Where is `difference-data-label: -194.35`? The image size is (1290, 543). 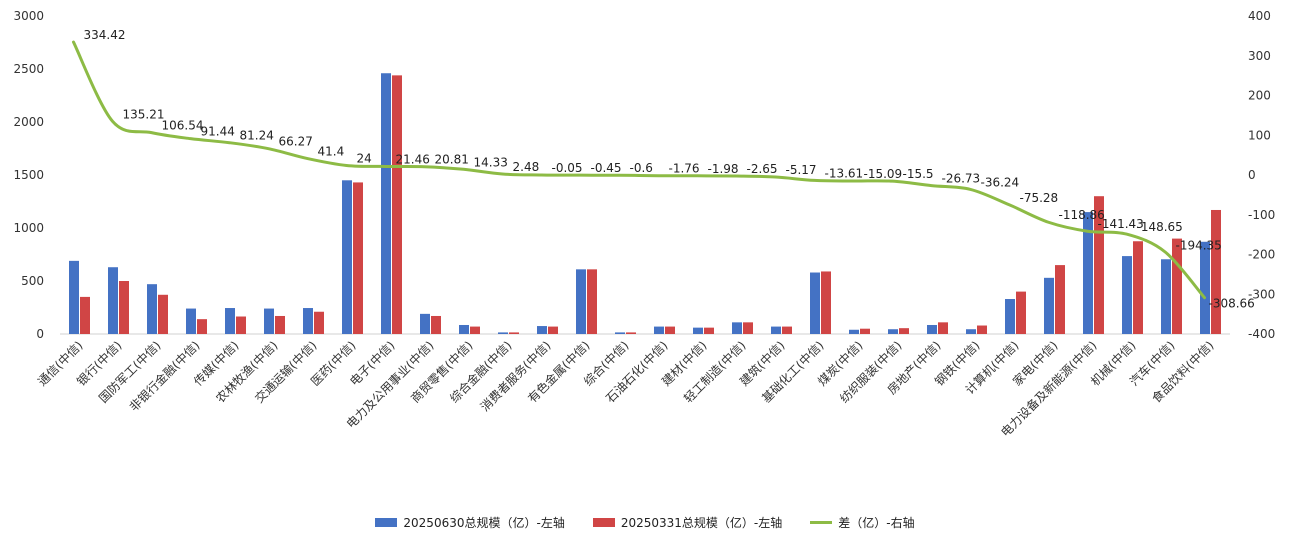
difference-data-label: -194.35 is located at coordinates (1199, 245).